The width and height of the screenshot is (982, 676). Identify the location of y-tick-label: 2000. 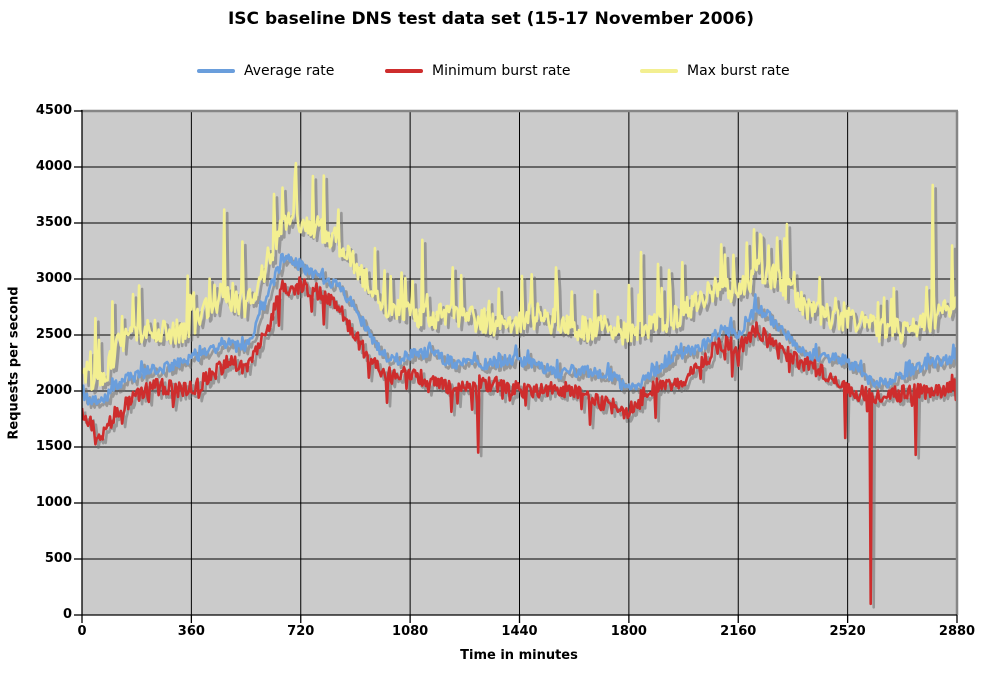
(53, 390).